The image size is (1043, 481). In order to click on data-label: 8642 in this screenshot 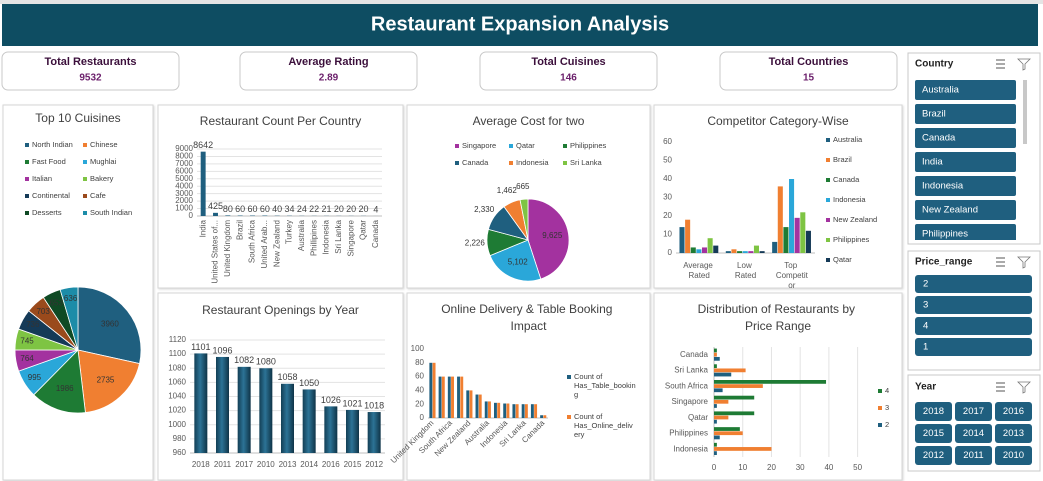, I will do `click(203, 145)`.